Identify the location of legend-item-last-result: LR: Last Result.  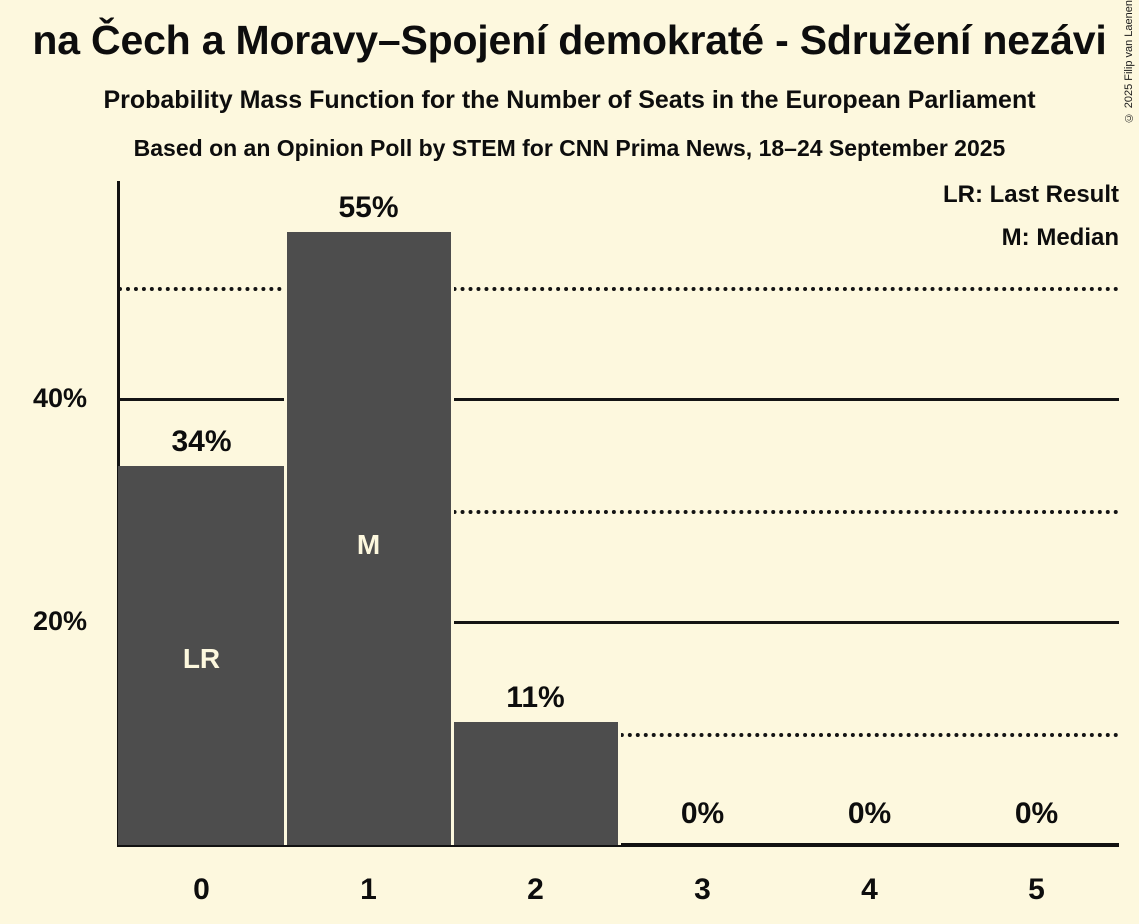
(1030, 194).